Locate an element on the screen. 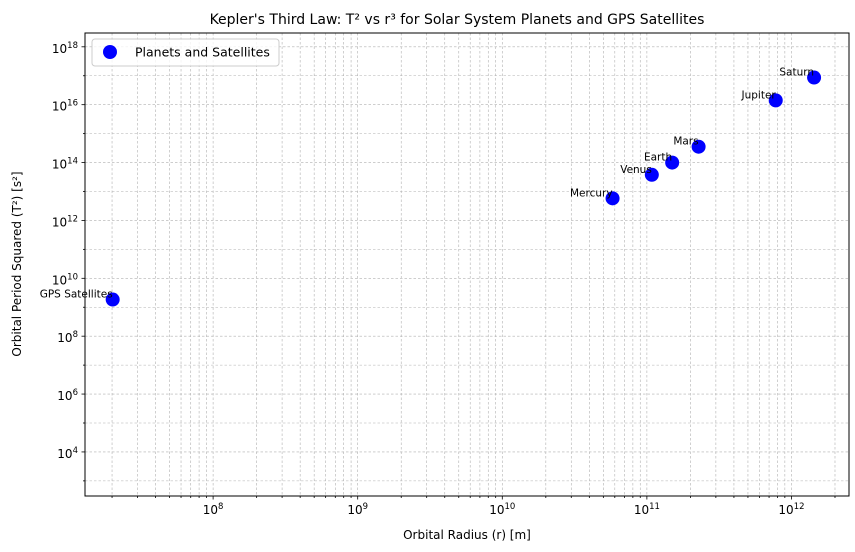 The height and width of the screenshot is (552, 855). legend-box is located at coordinates (185, 52).